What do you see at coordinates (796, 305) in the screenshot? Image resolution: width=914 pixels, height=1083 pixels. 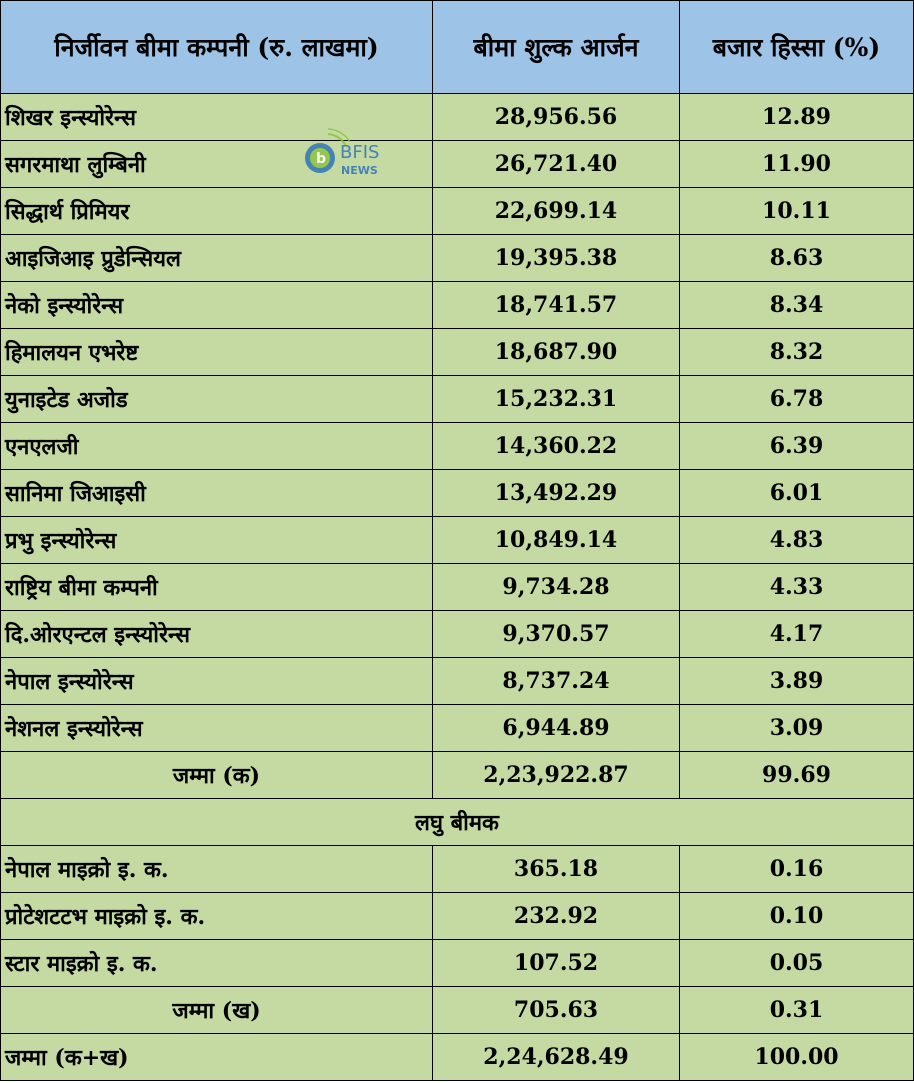 I see `market-share-cell: 8.34` at bounding box center [796, 305].